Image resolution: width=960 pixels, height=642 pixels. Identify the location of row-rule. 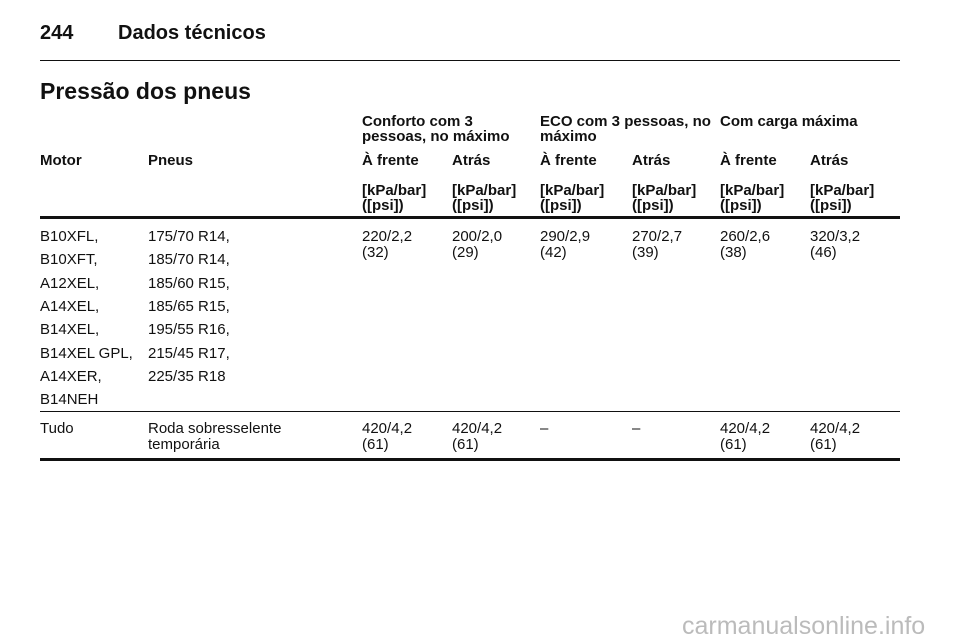
(470, 411).